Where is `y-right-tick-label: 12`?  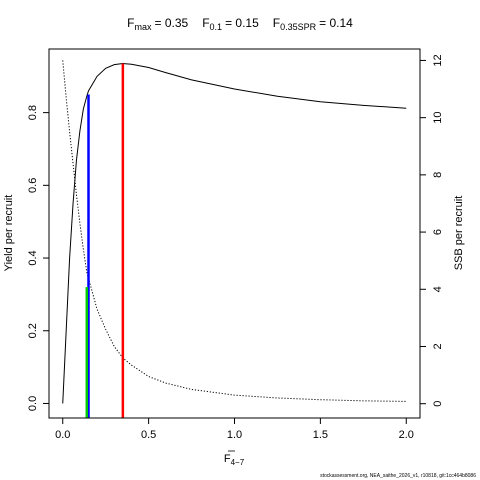 y-right-tick-label: 12 is located at coordinates (438, 60).